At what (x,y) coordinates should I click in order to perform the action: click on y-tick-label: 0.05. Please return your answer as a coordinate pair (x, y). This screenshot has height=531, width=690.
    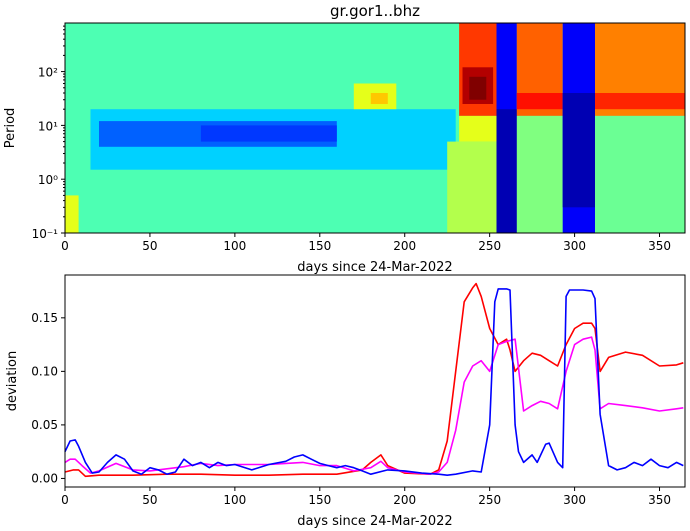
    Looking at the image, I should click on (44, 425).